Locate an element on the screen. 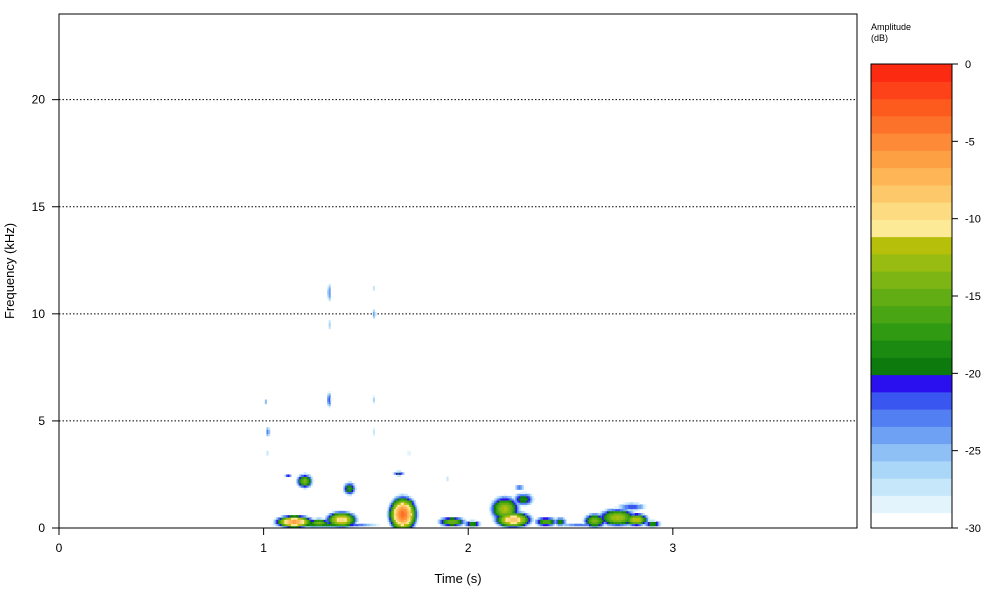 The width and height of the screenshot is (1000, 600). colorbar-tick-label: -5 is located at coordinates (970, 142).